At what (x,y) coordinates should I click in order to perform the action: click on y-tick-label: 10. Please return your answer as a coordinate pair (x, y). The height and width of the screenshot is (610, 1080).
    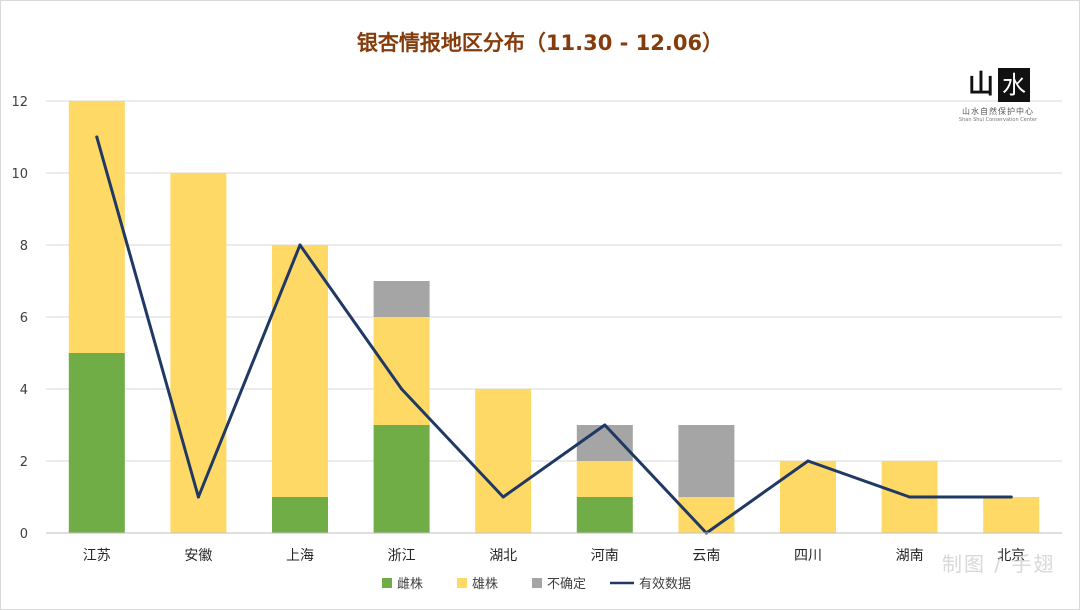
    Looking at the image, I should click on (19, 174).